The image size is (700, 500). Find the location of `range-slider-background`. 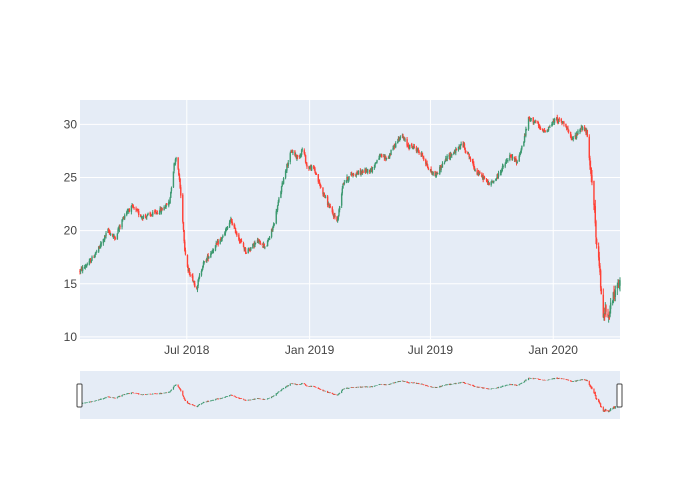

range-slider-background is located at coordinates (350, 395).